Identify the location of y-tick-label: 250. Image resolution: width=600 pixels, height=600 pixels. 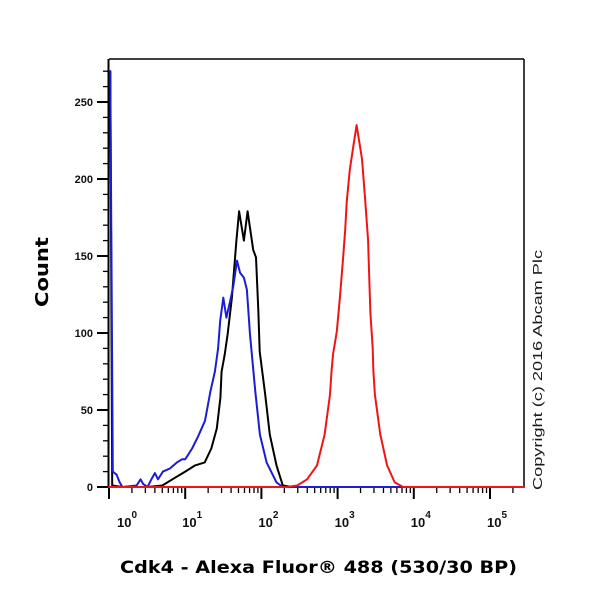
(84, 103).